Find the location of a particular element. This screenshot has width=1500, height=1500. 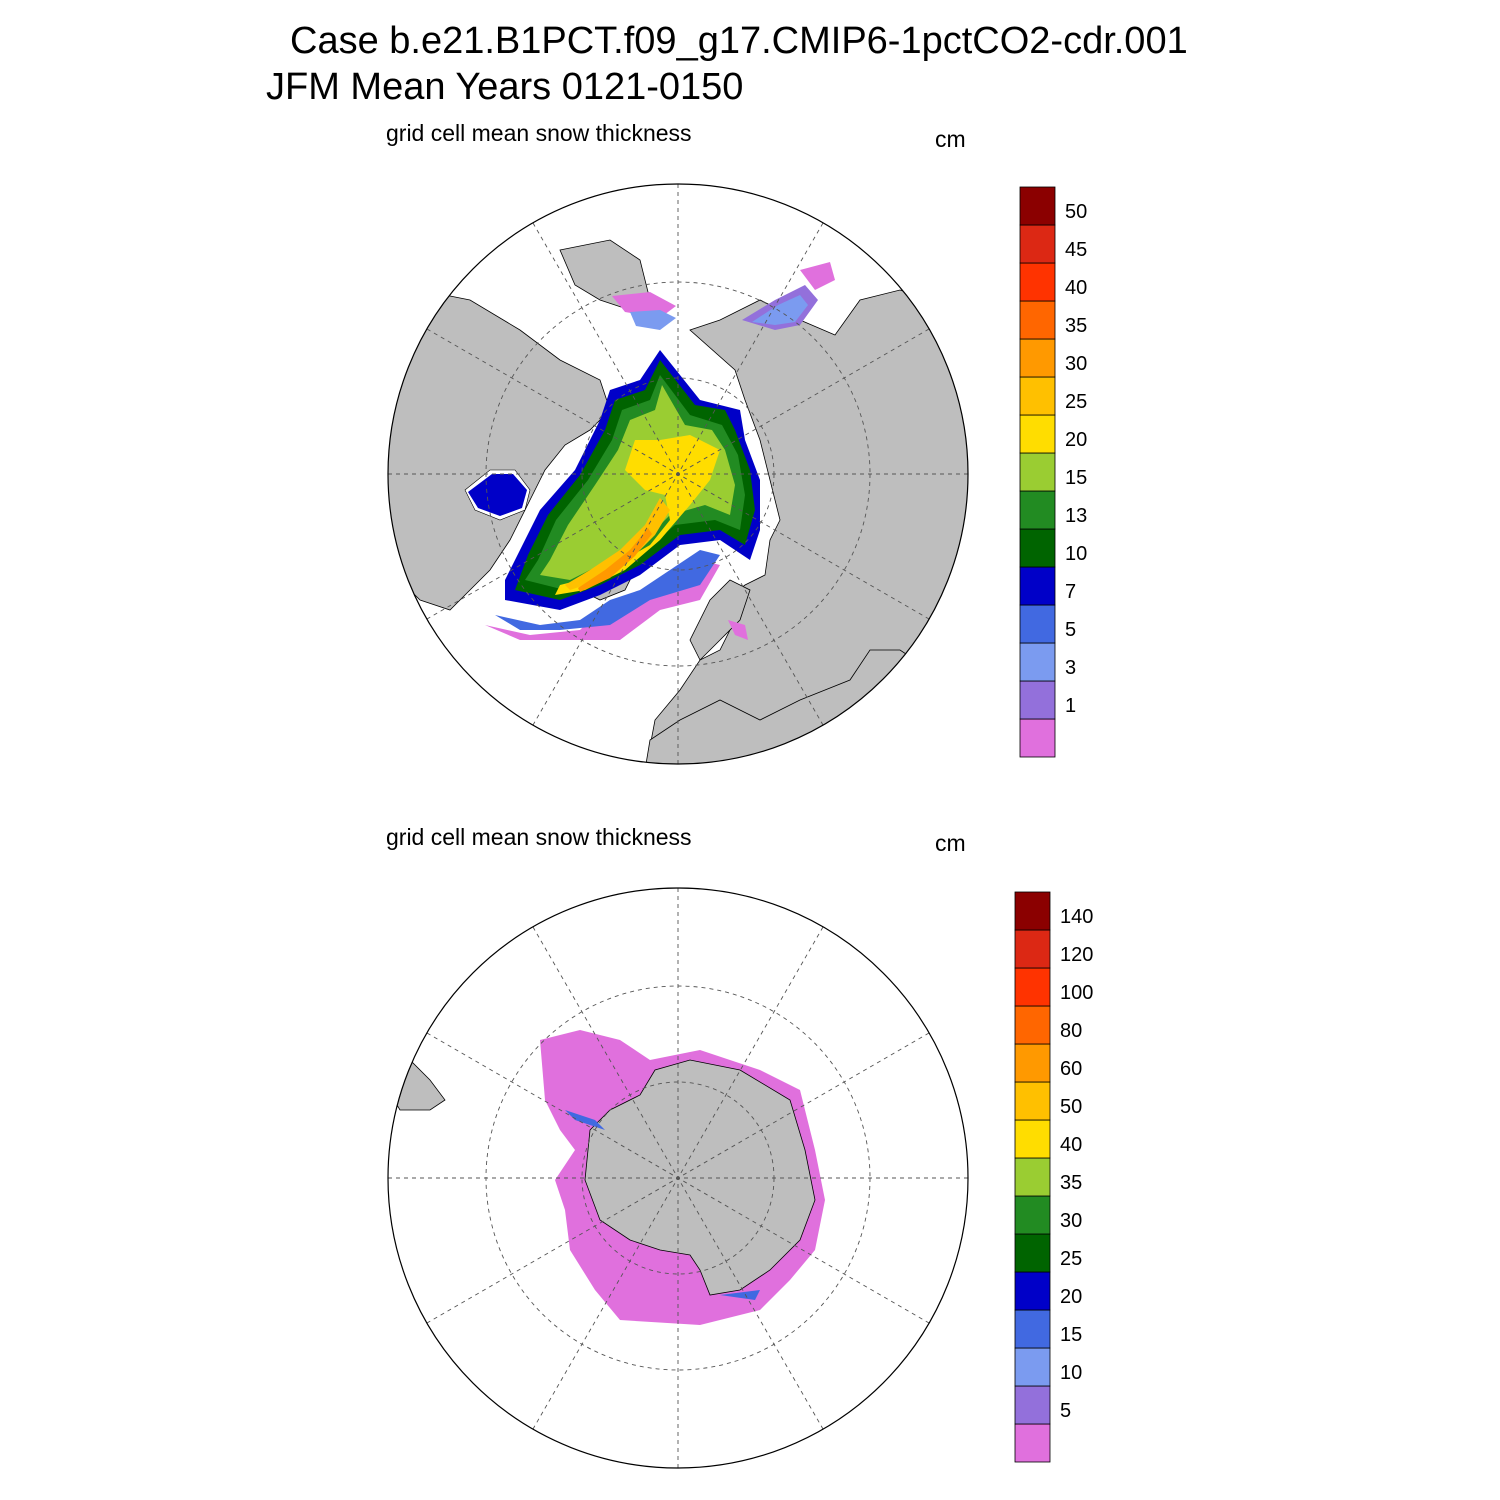

colorbar-tick-label: 13 is located at coordinates (1076, 516).